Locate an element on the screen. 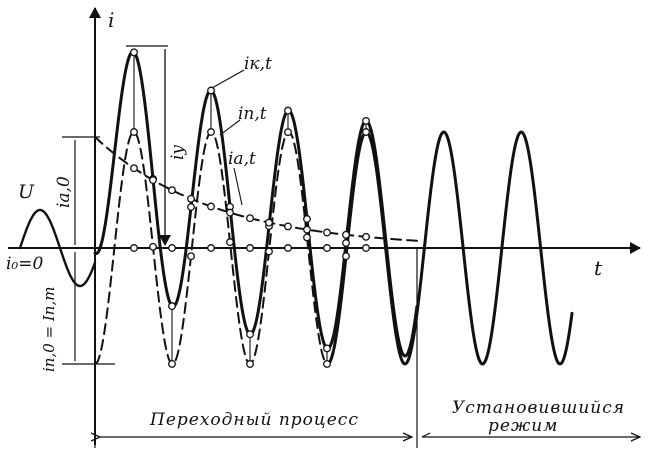 The width and height of the screenshot is (650, 456). voltage-curve is located at coordinates (57, 248).